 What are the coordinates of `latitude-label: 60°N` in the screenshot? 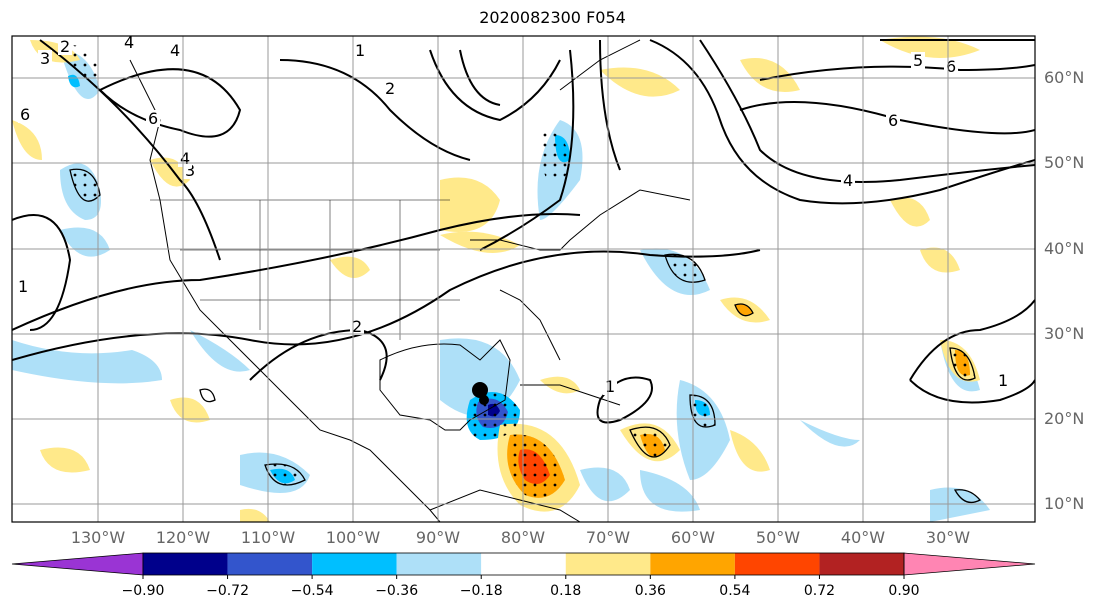 It's located at (1064, 77).